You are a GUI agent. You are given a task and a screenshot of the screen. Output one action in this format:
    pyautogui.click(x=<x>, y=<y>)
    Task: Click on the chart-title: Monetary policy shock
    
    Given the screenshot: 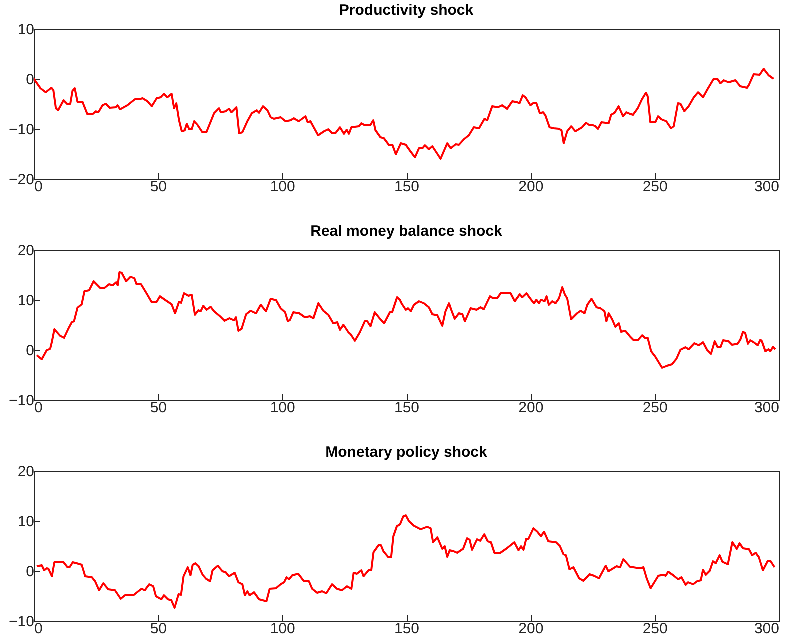 What is the action you would take?
    pyautogui.click(x=407, y=452)
    